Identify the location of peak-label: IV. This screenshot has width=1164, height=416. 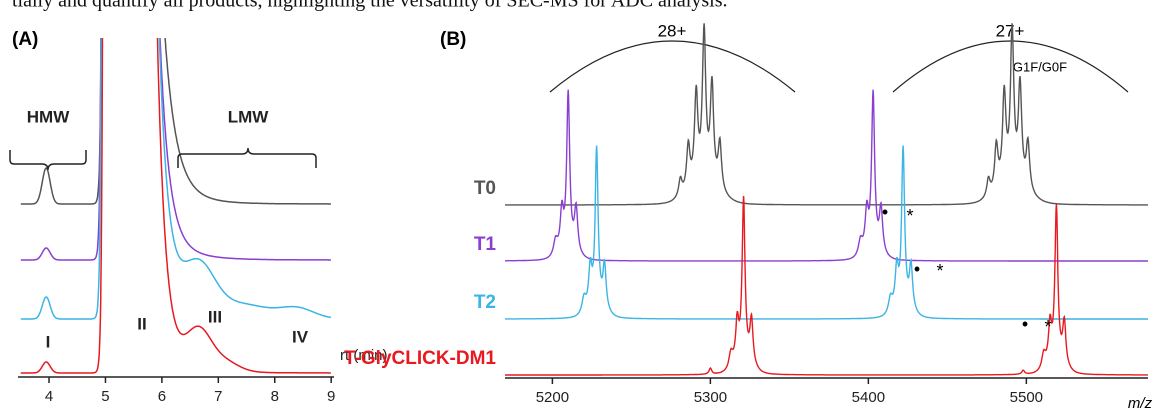
(300, 336).